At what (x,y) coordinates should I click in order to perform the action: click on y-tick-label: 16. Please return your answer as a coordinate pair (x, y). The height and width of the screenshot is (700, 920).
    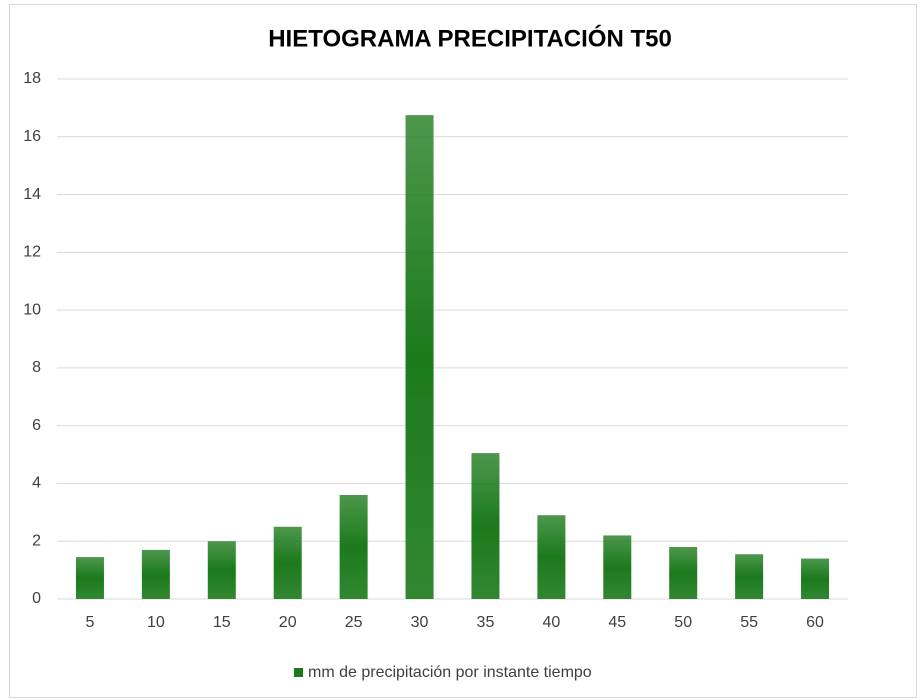
    Looking at the image, I should click on (32, 136).